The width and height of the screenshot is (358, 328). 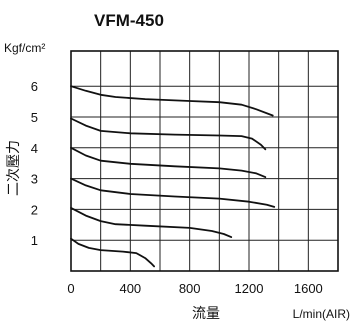 What do you see at coordinates (34, 163) in the screenshot?
I see `y-tick-labels: 1 2 3 4 5 6` at bounding box center [34, 163].